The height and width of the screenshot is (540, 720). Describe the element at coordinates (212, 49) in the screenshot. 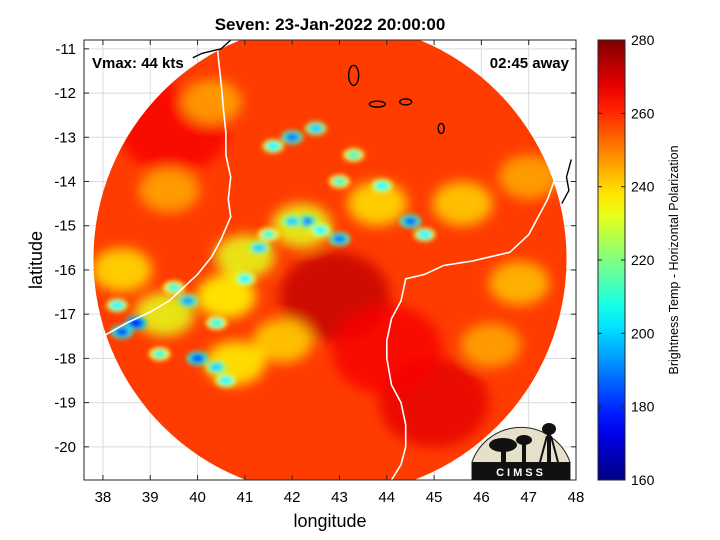

I see `coastline-north-segment` at that location.